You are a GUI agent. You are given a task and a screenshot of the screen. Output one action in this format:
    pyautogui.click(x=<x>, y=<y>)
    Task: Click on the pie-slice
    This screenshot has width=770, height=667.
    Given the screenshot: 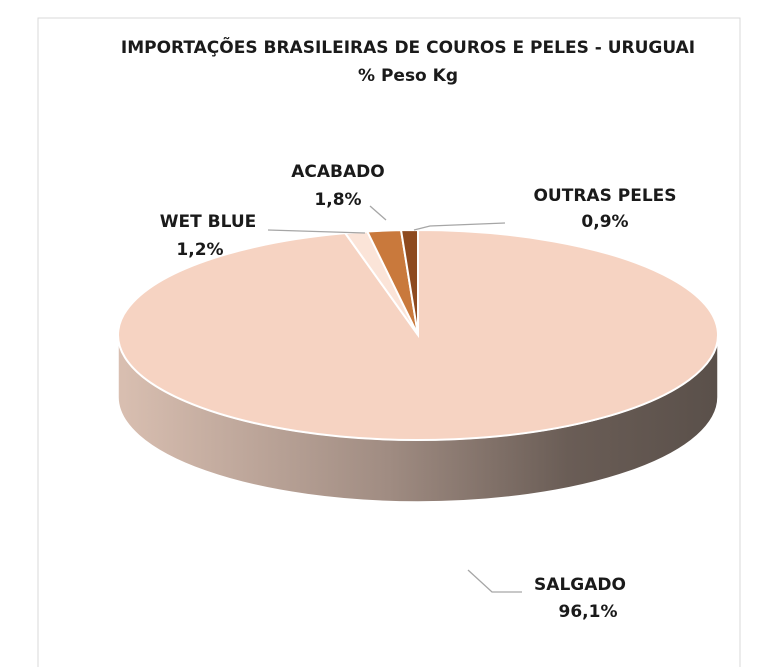 What is the action you would take?
    pyautogui.click(x=409, y=282)
    